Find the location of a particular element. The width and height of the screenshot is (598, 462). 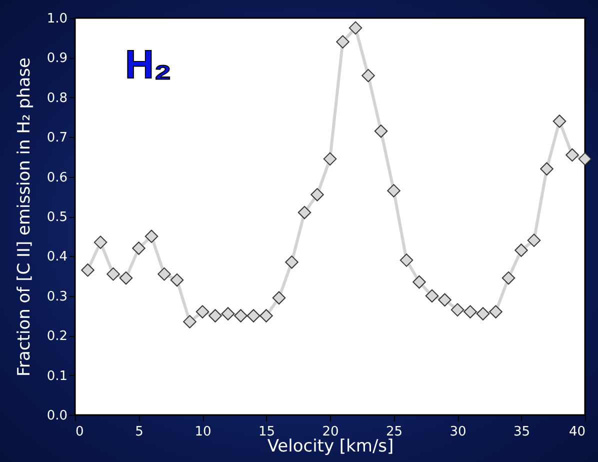

y-tick-label: 0.7 is located at coordinates (57, 138).